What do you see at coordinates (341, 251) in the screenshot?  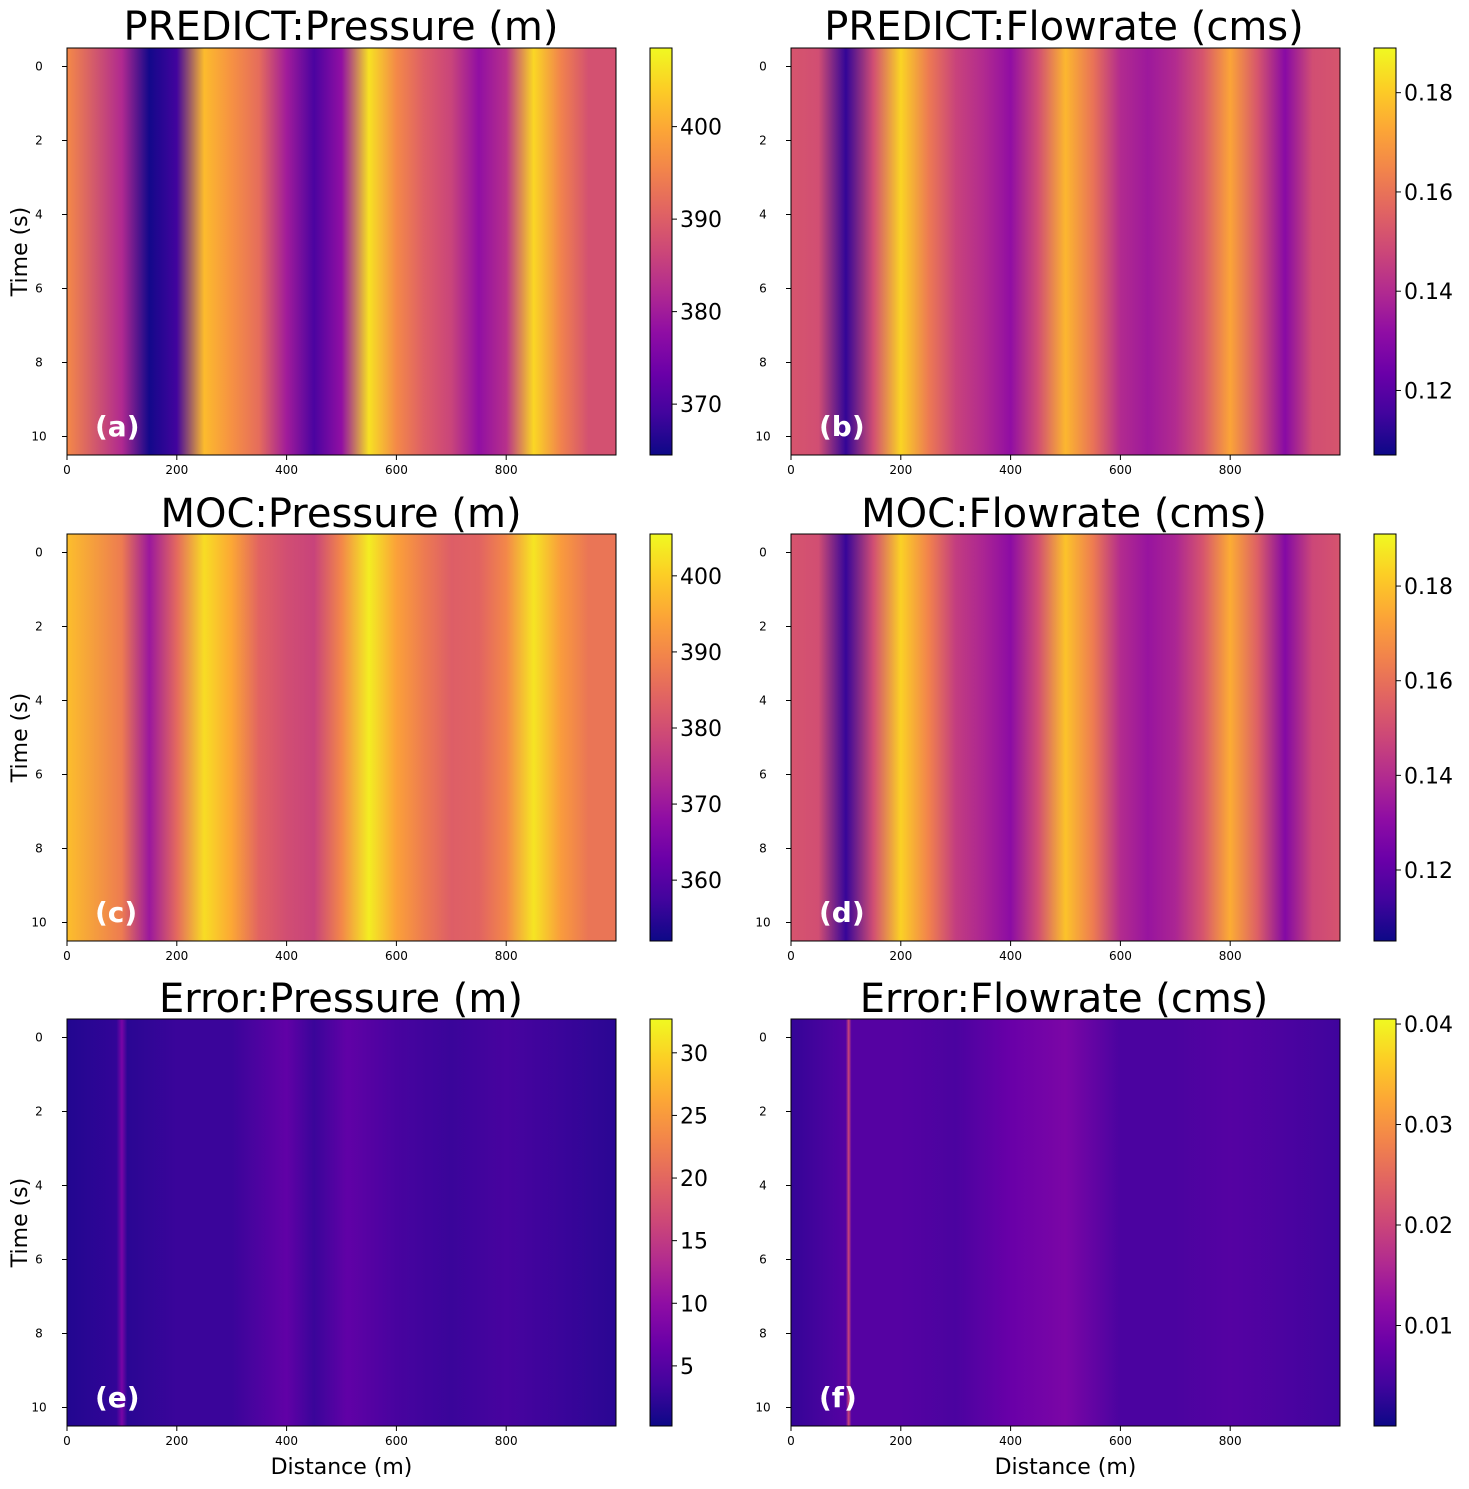 I see `heatmap-a` at bounding box center [341, 251].